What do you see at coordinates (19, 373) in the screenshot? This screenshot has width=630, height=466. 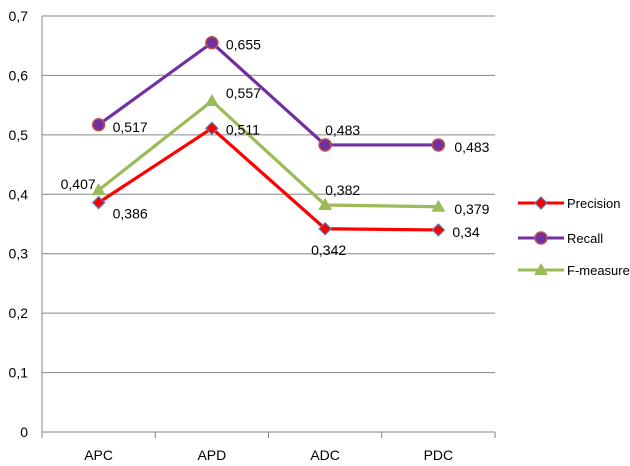 I see `y-tick-label: 0,1` at bounding box center [19, 373].